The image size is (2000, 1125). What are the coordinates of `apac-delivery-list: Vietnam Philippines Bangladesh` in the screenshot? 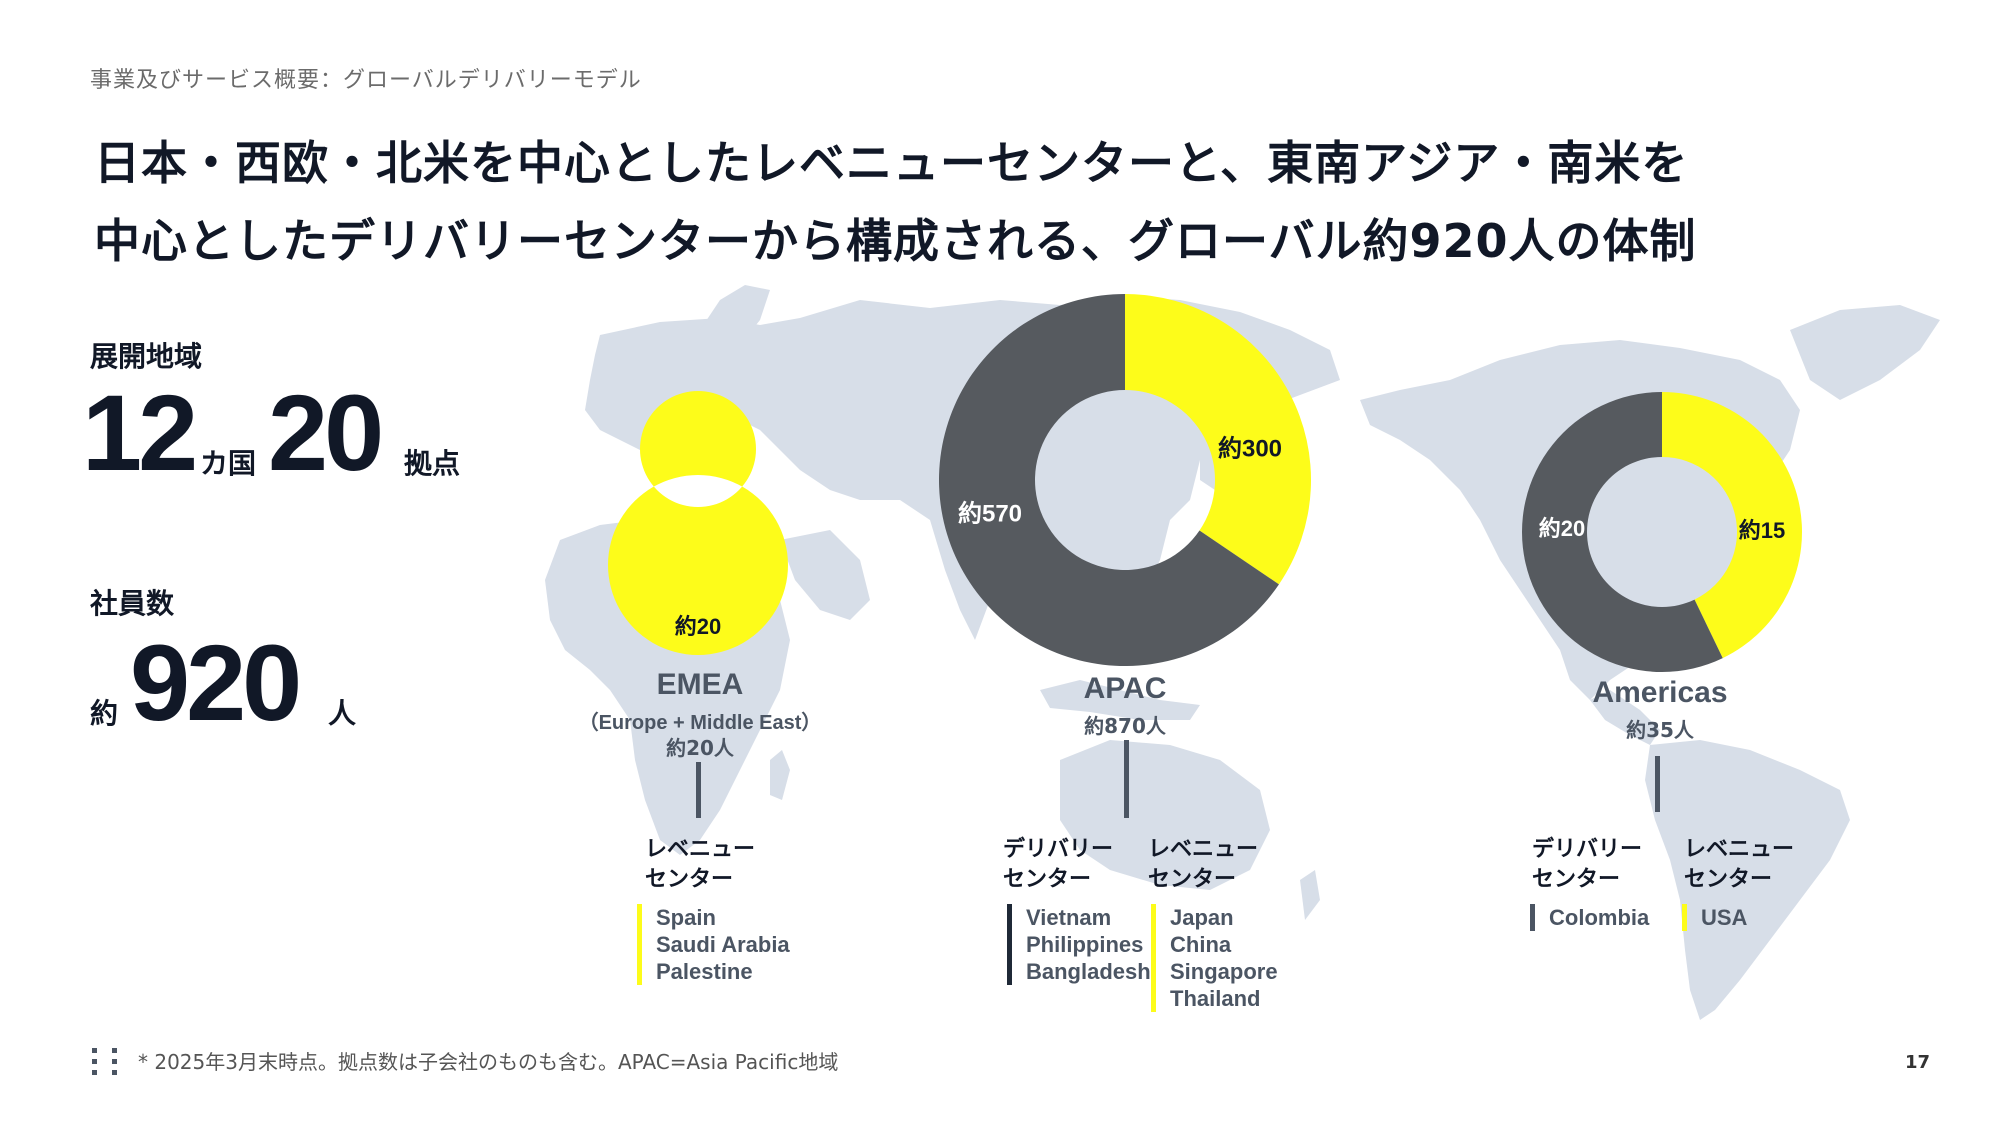 It's located at (1079, 944).